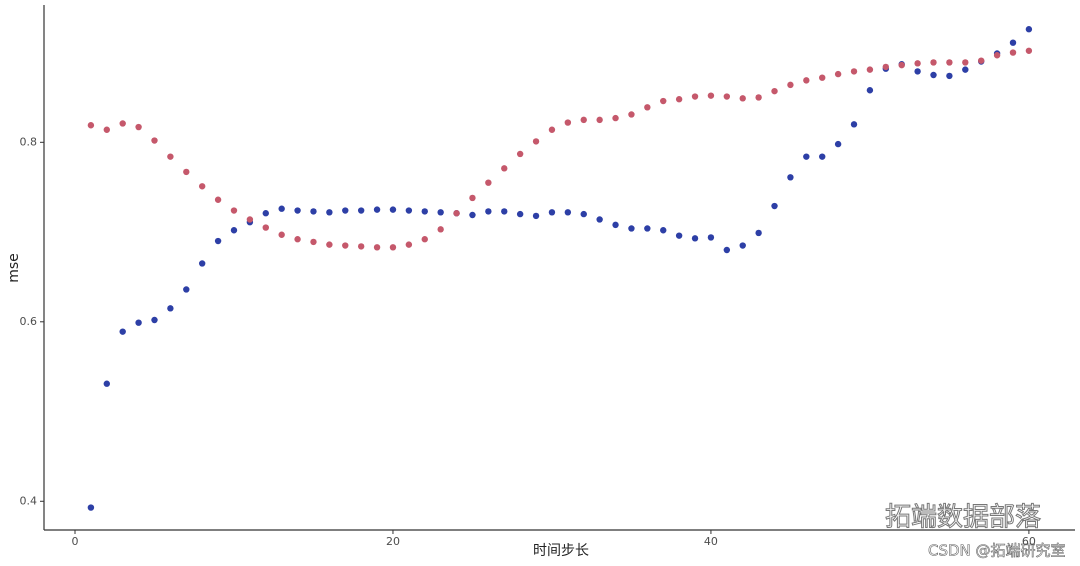  What do you see at coordinates (997, 551) in the screenshot?
I see `credit: CSDN @拓端研究室` at bounding box center [997, 551].